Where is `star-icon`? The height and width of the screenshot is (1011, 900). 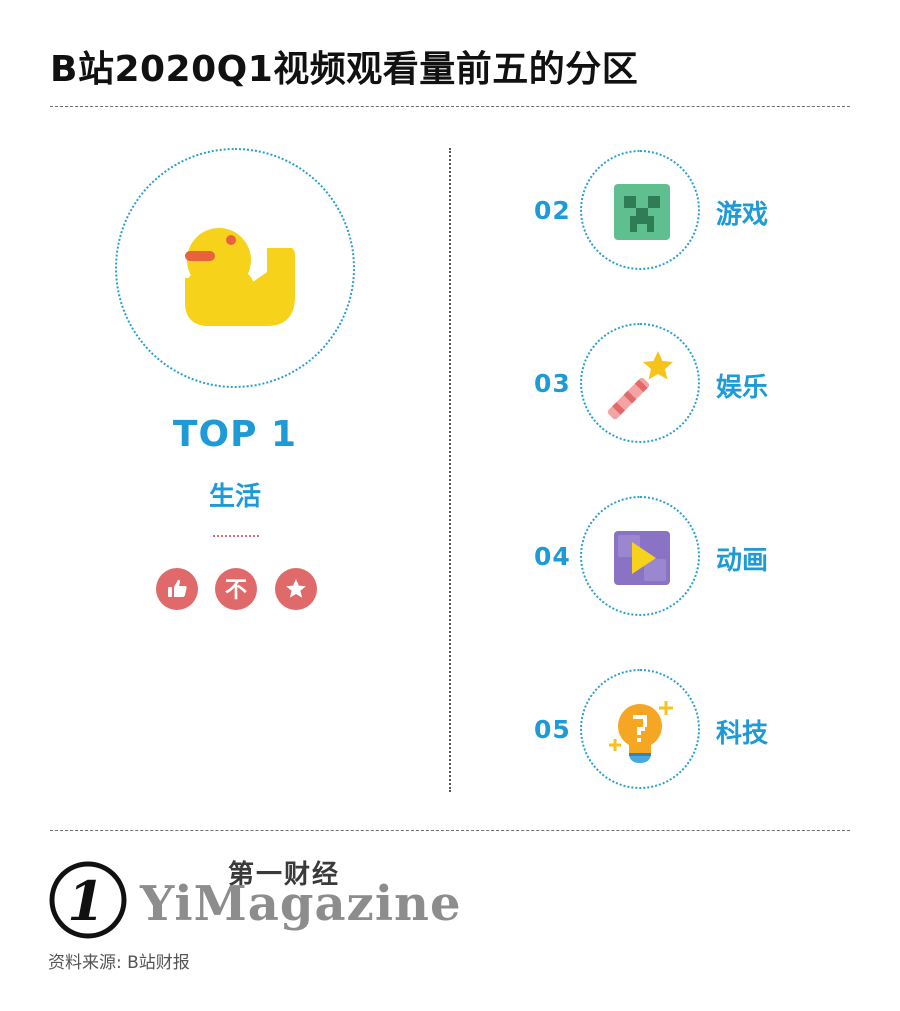 star-icon is located at coordinates (296, 588).